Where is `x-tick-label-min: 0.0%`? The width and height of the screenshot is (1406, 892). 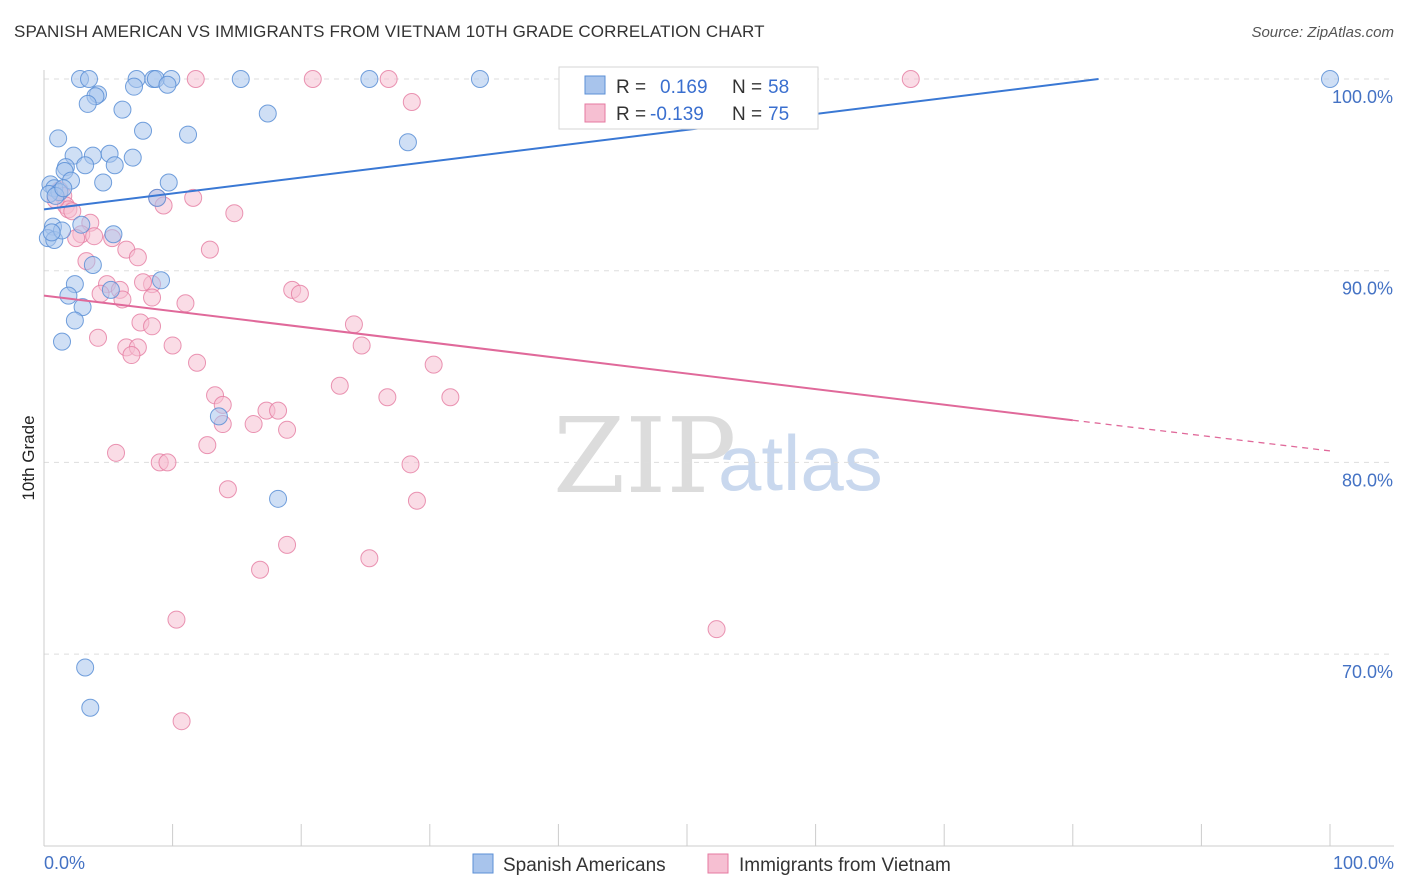 x-tick-label-min: 0.0% is located at coordinates (64, 863).